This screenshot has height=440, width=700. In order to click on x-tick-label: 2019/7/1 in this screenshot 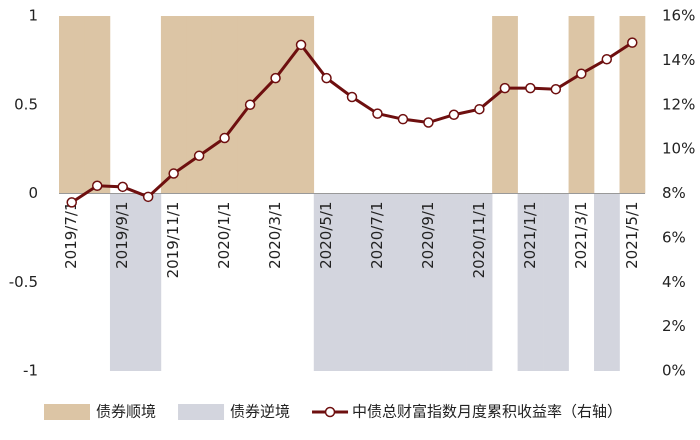, I will do `click(71, 235)`.